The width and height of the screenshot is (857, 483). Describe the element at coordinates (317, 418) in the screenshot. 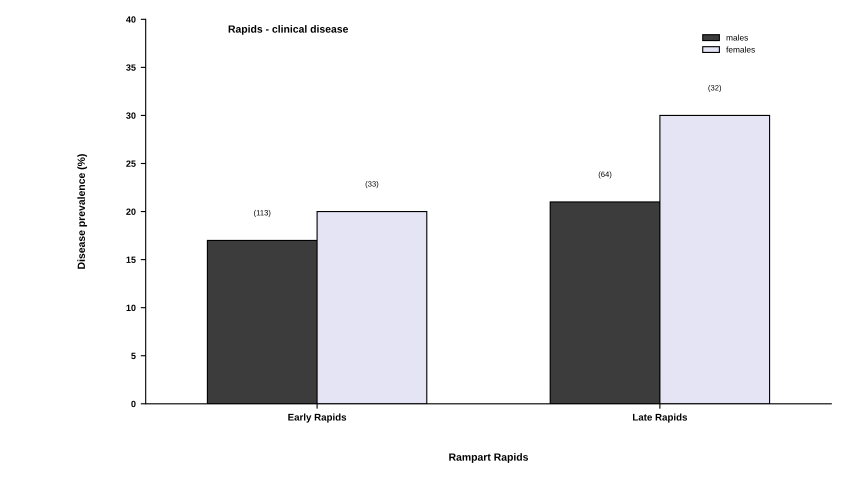

I see `x-tick-label: Early Rapids` at that location.